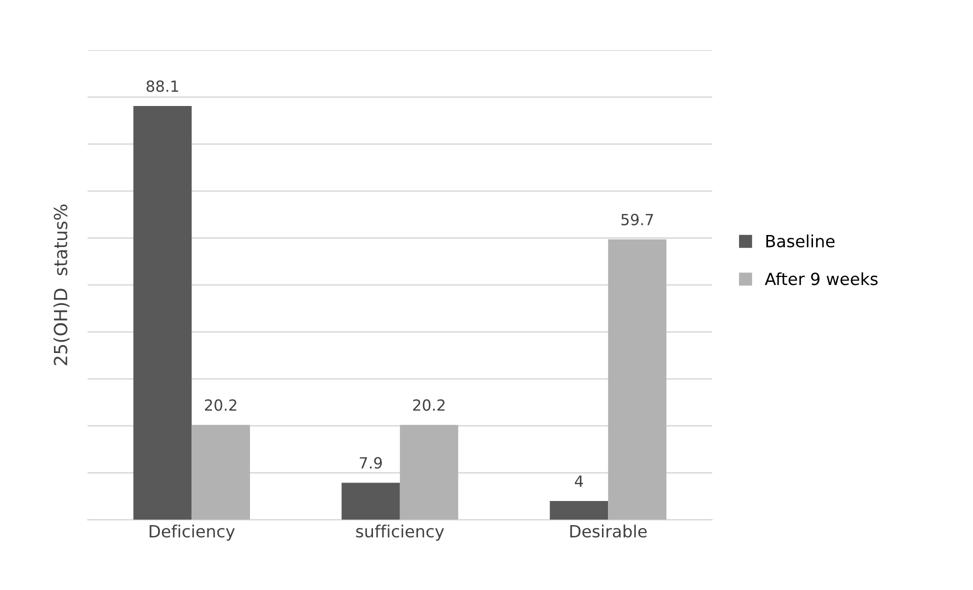 The image size is (973, 590). Describe the element at coordinates (578, 481) in the screenshot. I see `data-label: 4` at that location.